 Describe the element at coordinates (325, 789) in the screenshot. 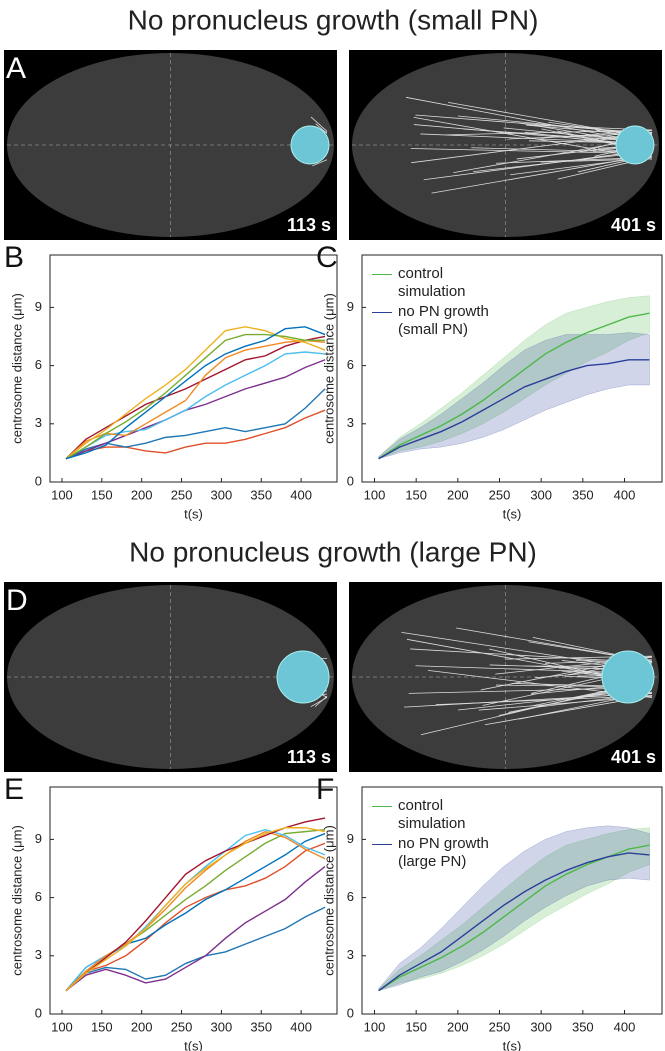

I see `panel-letter: F` at that location.